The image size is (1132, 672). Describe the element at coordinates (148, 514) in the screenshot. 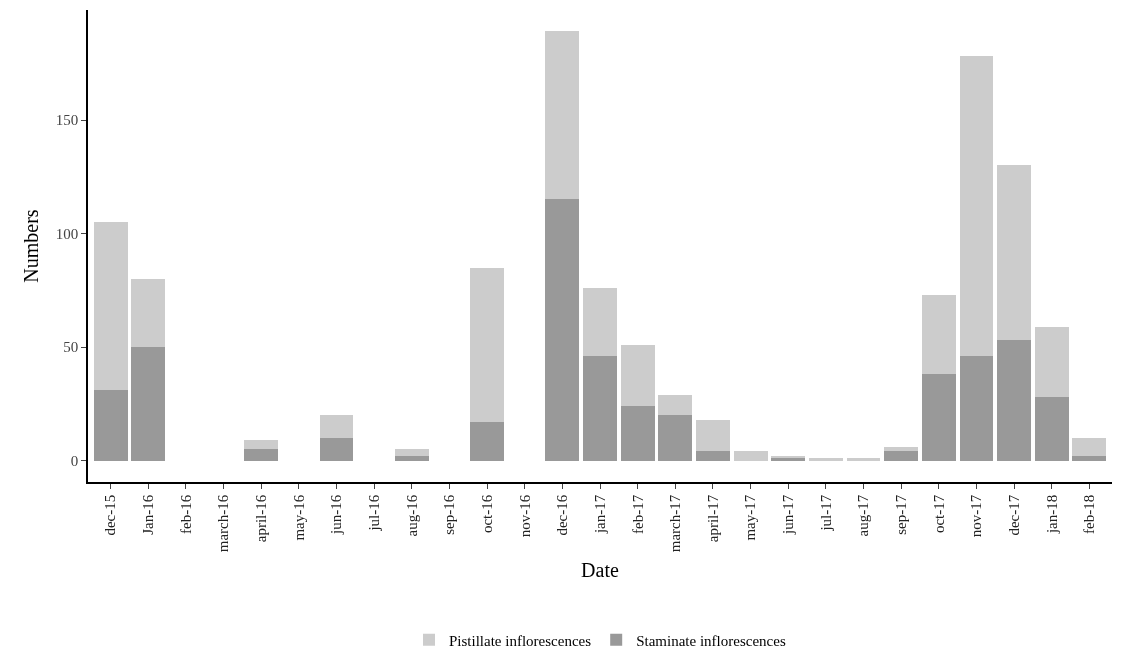

I see `x-tick-label: Jan-16` at that location.